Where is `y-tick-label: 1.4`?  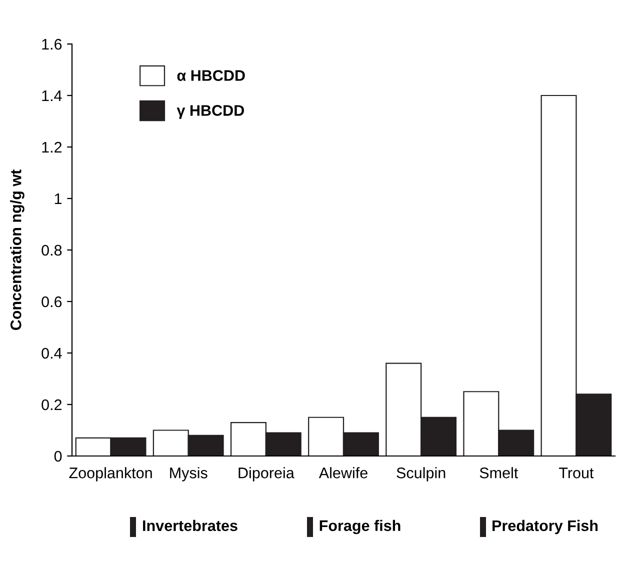
y-tick-label: 1.4 is located at coordinates (52, 96).